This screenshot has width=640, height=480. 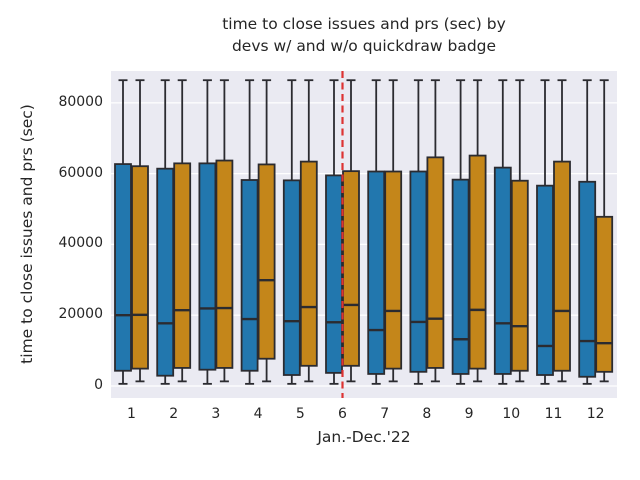 I want to click on x-tick-label: 7, so click(x=385, y=414).